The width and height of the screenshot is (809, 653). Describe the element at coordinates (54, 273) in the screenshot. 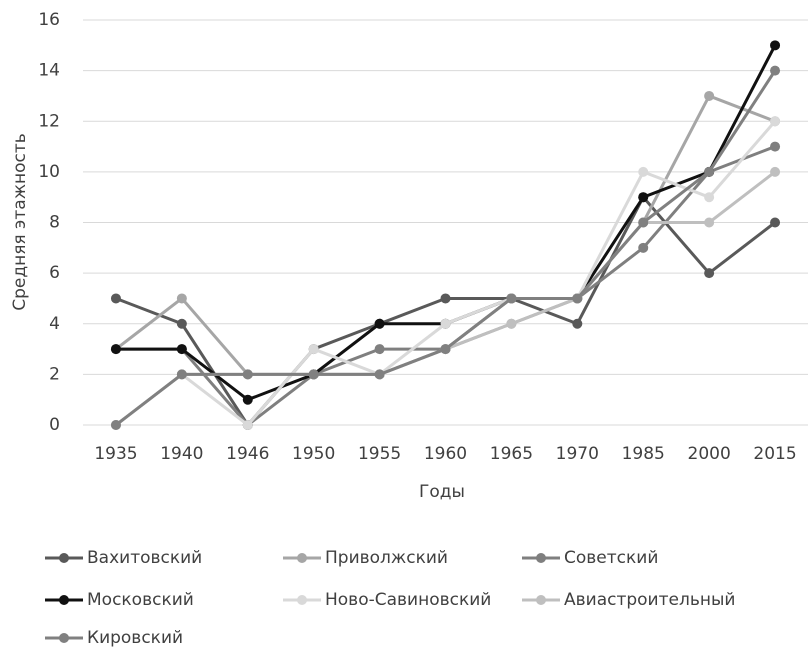

I see `y-tick-label: 6` at that location.